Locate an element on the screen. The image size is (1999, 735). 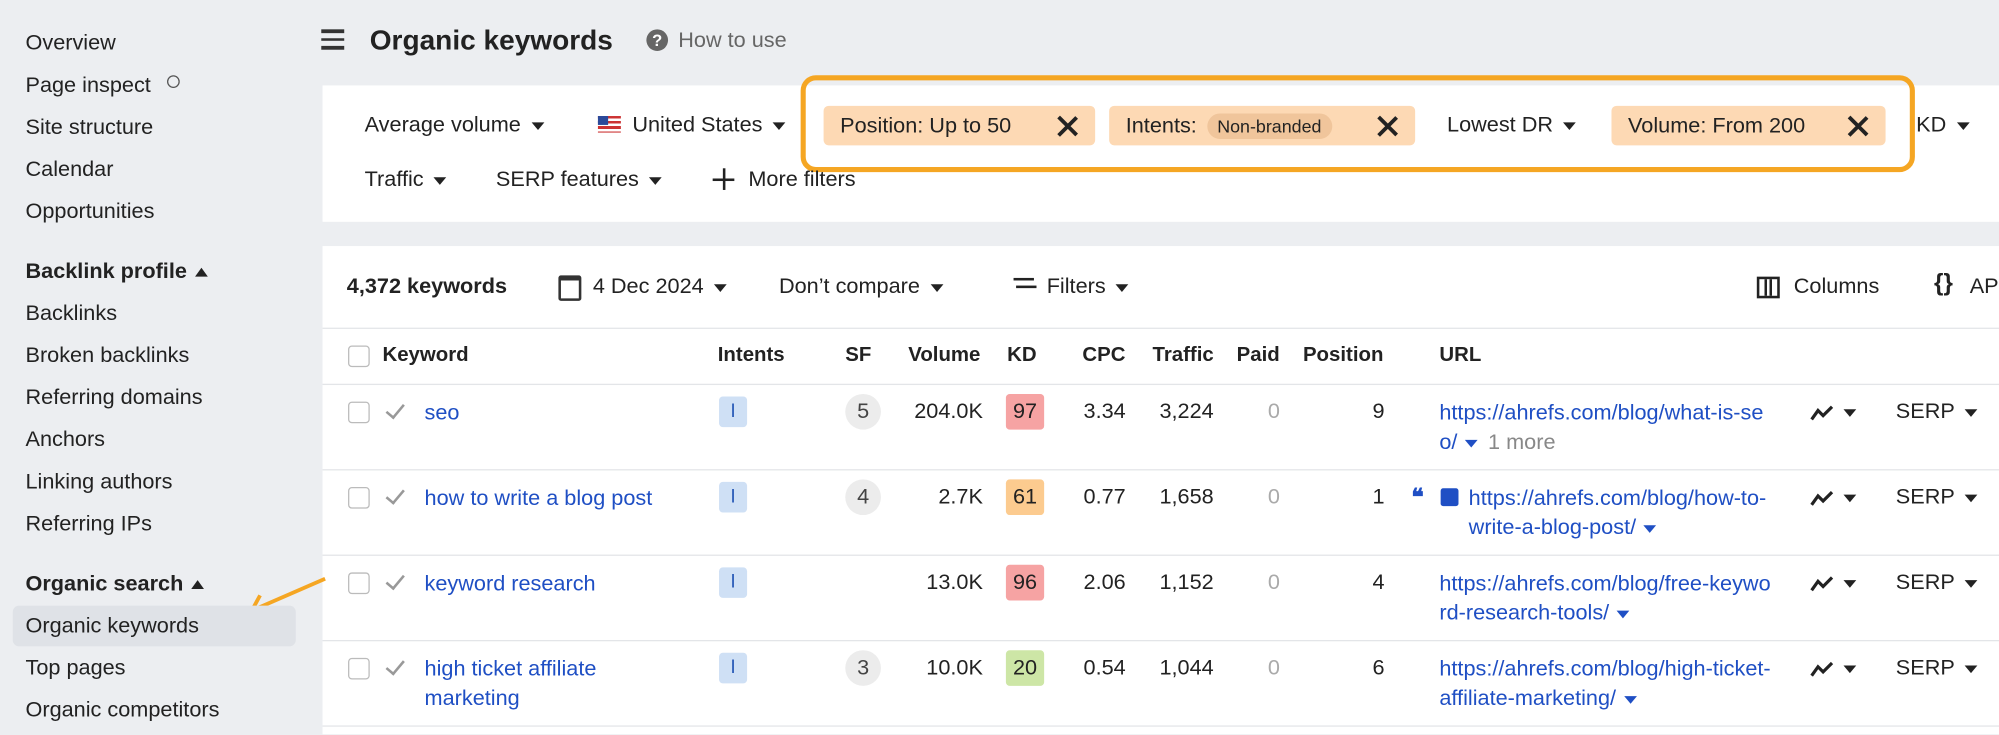
traffic: 3,224 is located at coordinates (1186, 411).